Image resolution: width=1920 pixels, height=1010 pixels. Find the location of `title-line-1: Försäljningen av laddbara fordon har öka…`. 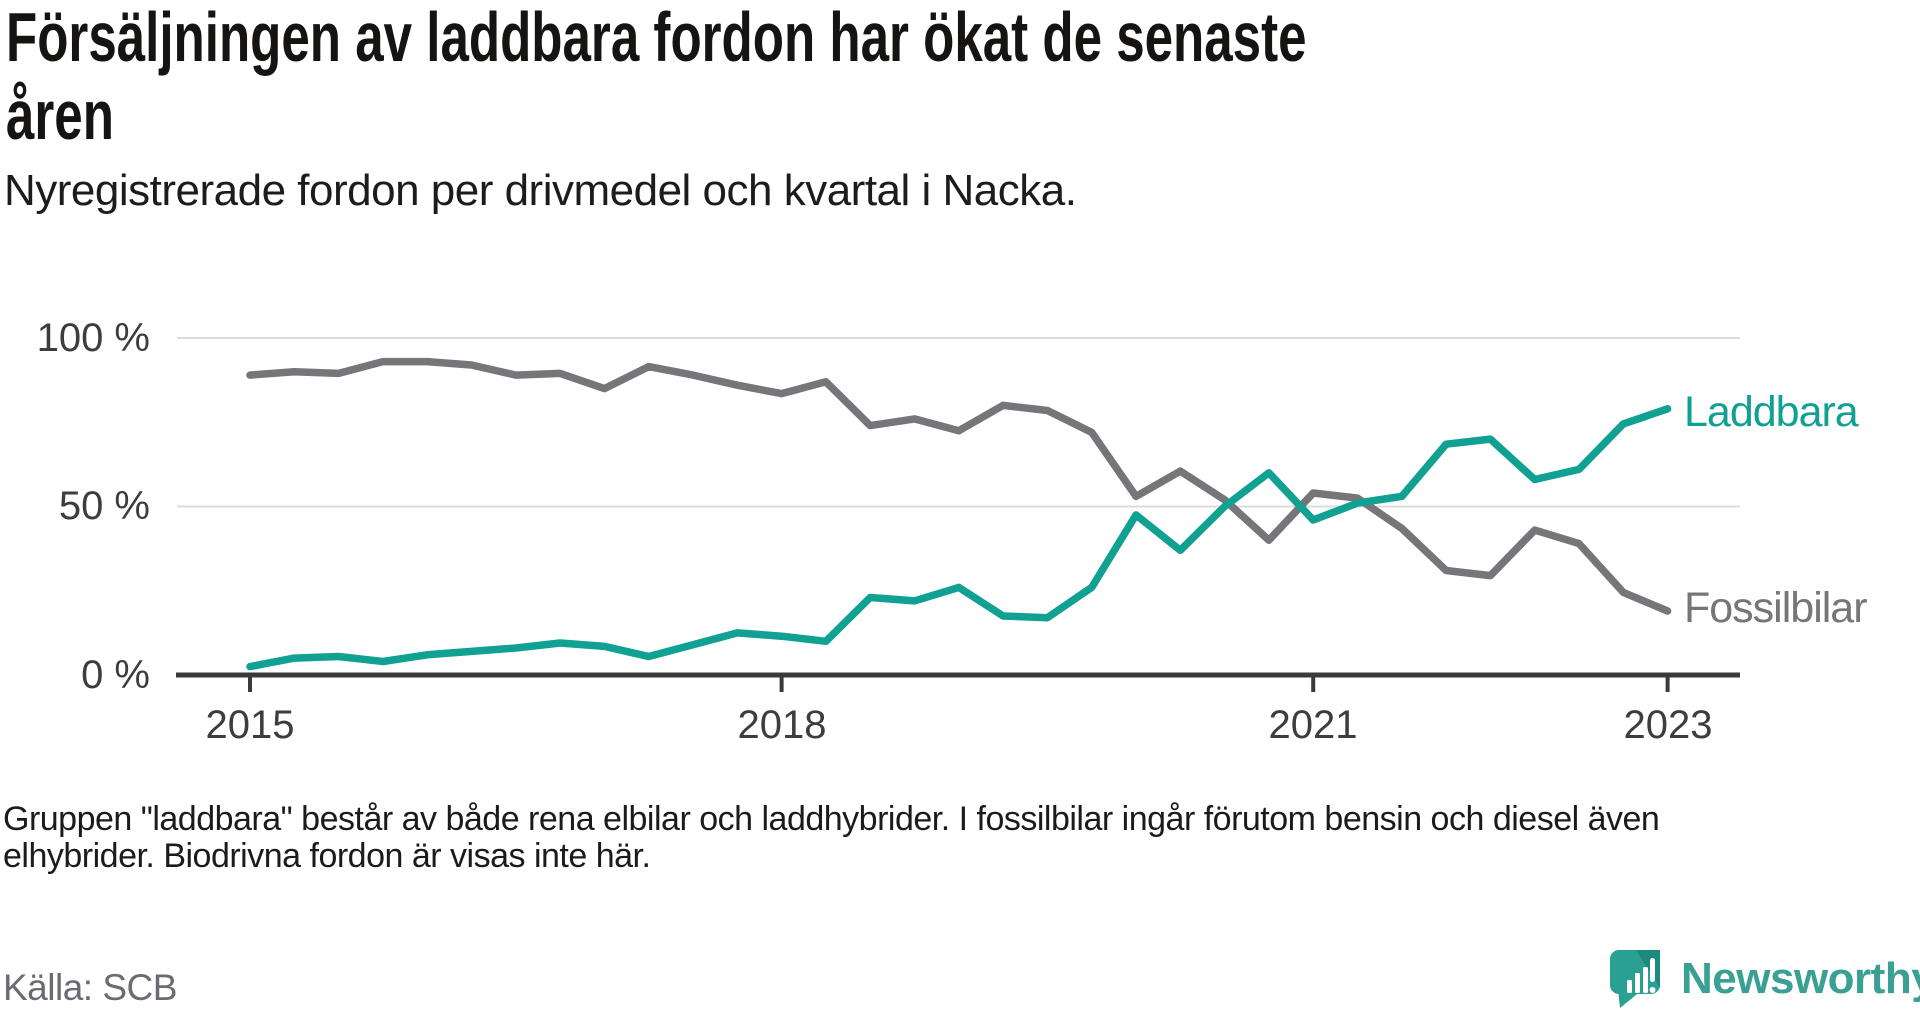

title-line-1: Försäljningen av laddbara fordon har öka… is located at coordinates (656, 38).